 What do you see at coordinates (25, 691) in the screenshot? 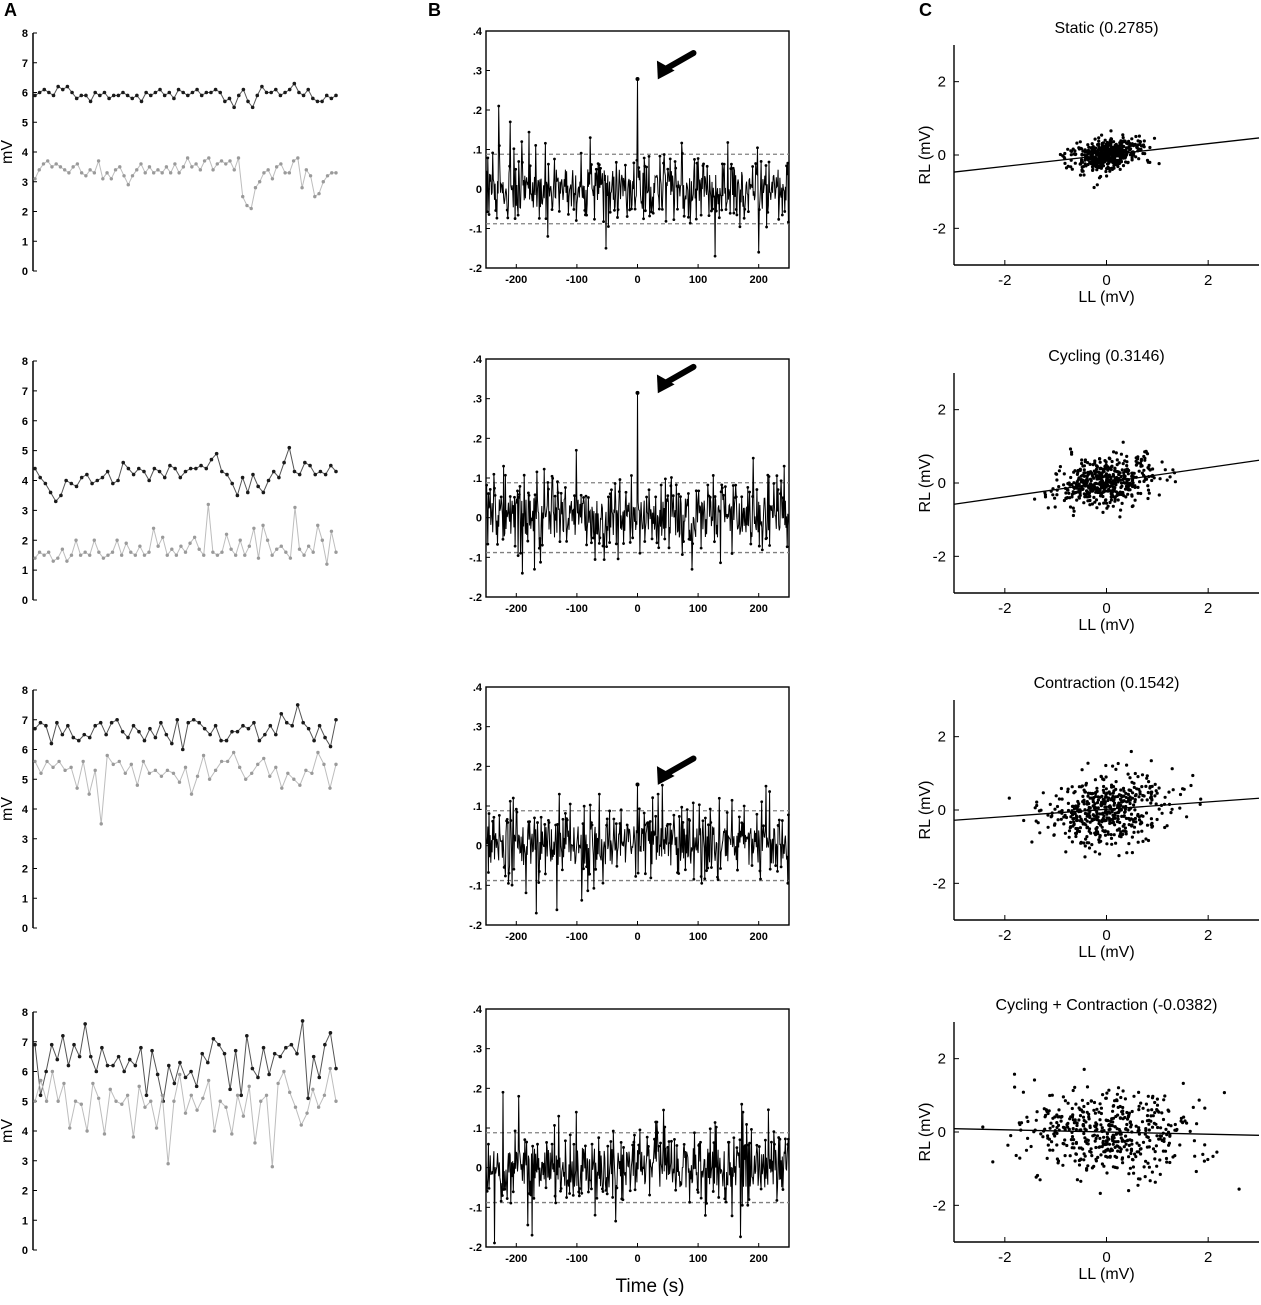
I see `y-tick-label: 8` at bounding box center [25, 691].